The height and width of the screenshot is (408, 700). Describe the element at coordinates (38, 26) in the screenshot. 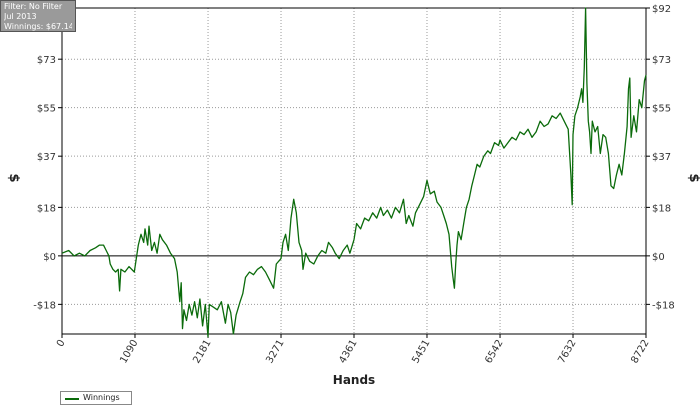

I see `winnings-text: Winnings: $67.14` at that location.